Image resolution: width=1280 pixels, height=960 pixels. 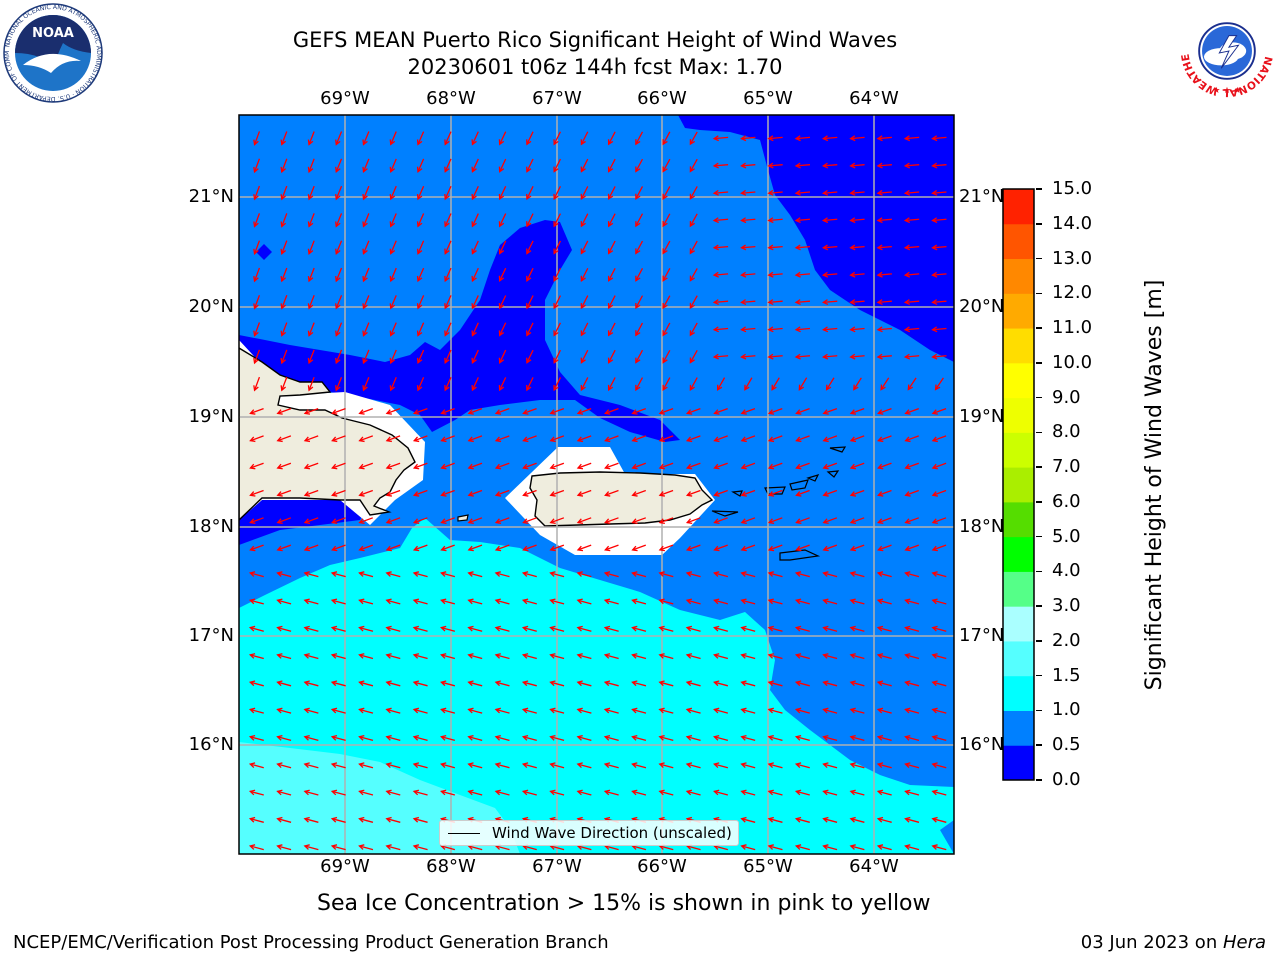 I want to click on lat-label-right: 17°N, so click(x=982, y=635).